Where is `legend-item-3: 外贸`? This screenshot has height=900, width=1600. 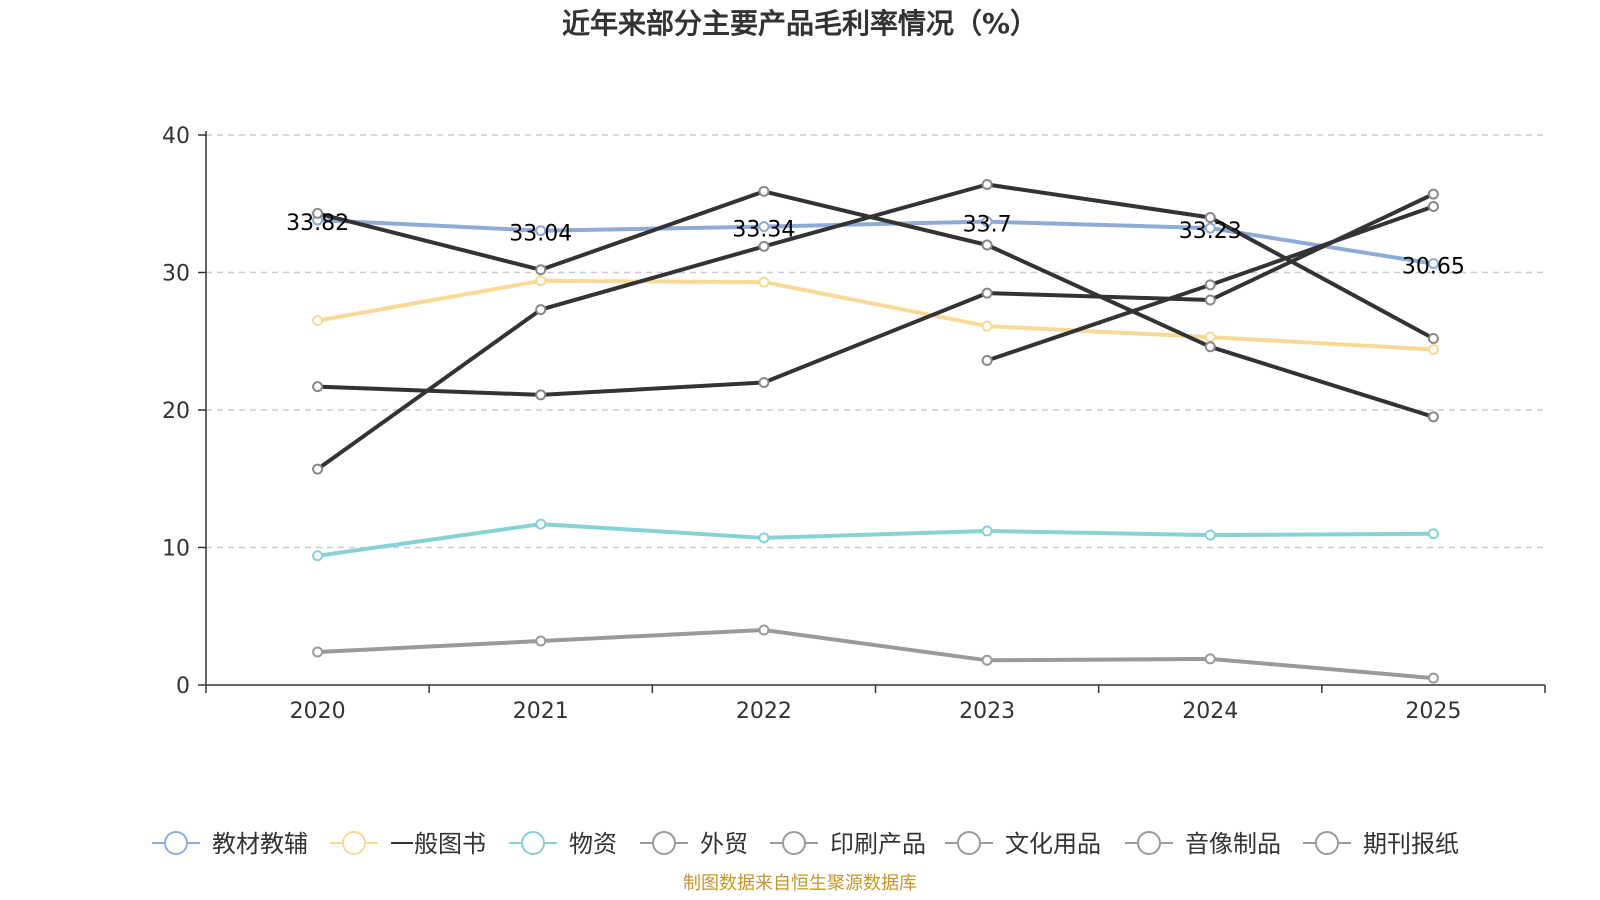
legend-item-3: 外贸 is located at coordinates (694, 844).